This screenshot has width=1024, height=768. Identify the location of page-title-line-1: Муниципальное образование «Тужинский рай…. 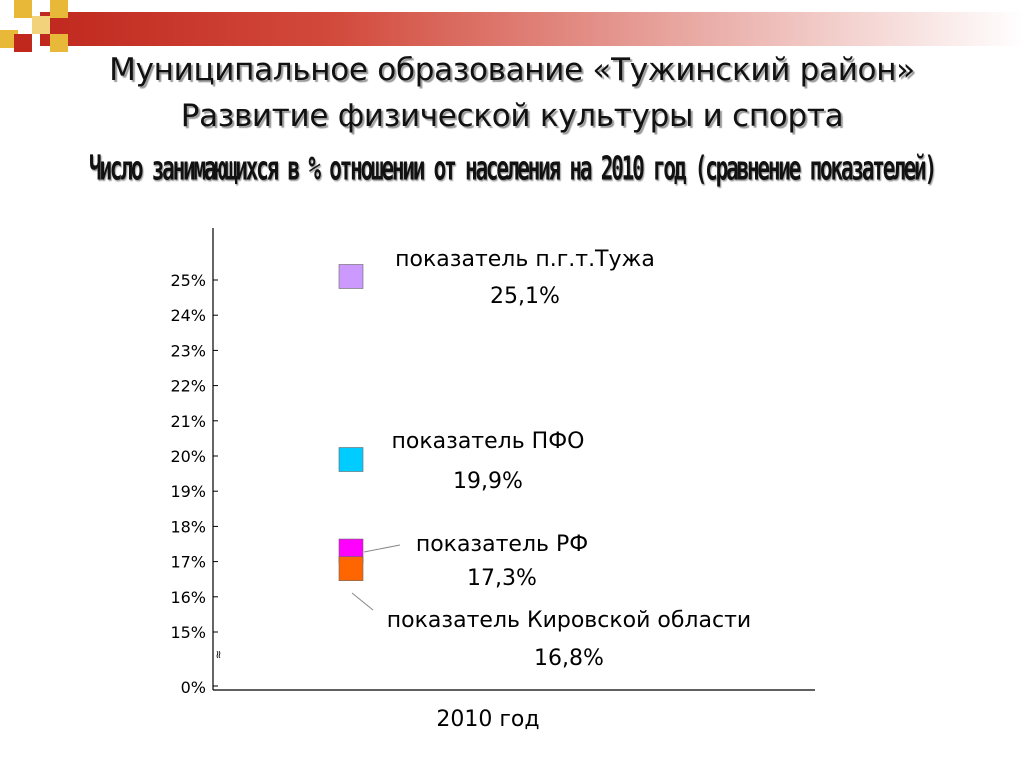
(512, 70).